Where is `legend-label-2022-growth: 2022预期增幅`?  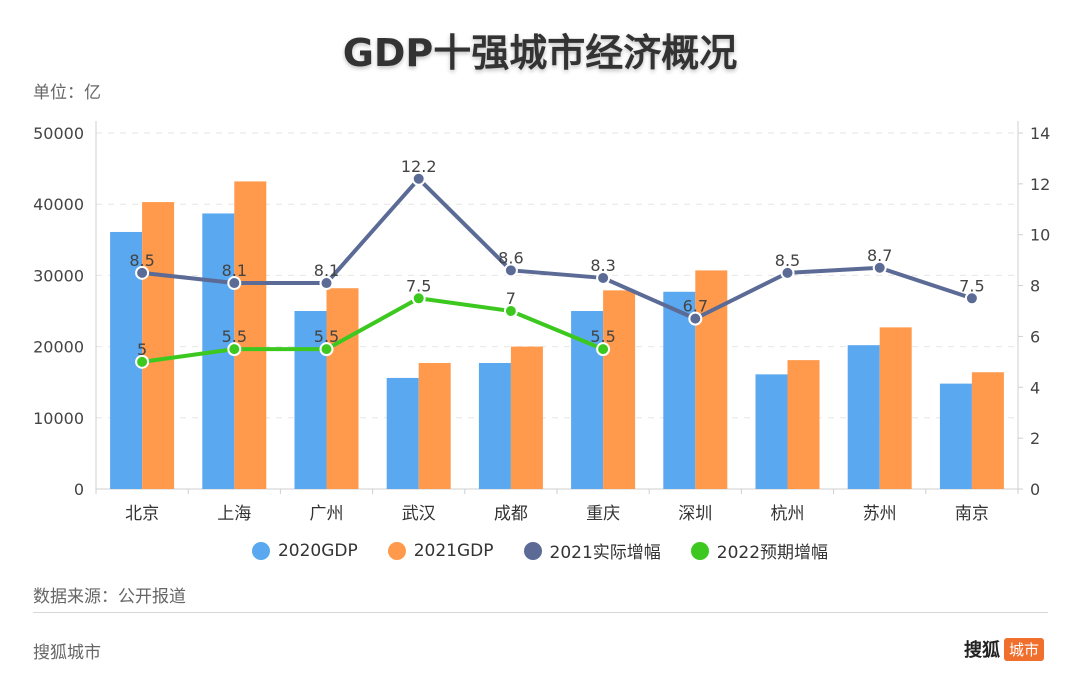 legend-label-2022-growth: 2022预期增幅 is located at coordinates (772, 553).